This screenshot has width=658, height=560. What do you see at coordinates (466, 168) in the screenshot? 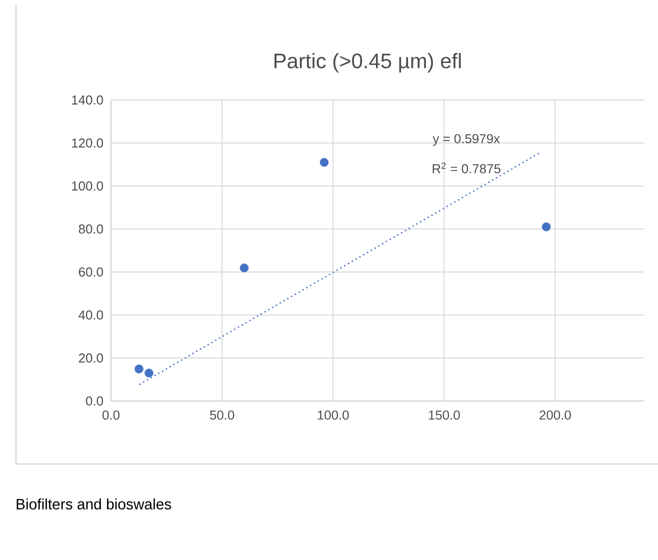
I see `annotation: R$^{2}$ = 0.7875` at bounding box center [466, 168].